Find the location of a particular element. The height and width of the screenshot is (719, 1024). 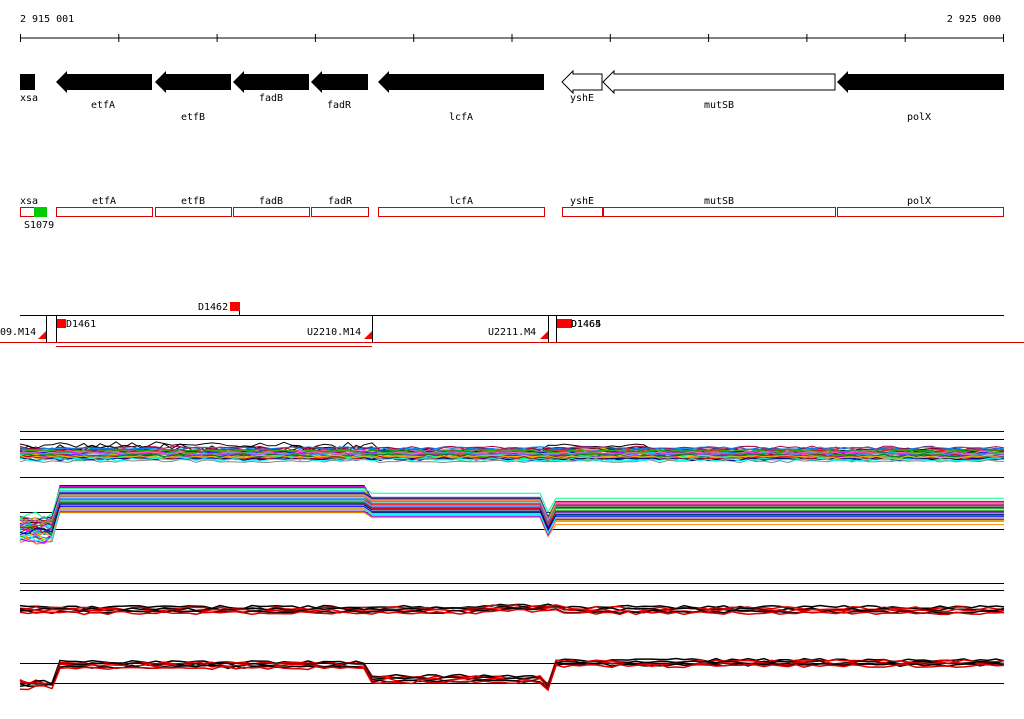

gene-arrow-lcfA is located at coordinates (461, 82).